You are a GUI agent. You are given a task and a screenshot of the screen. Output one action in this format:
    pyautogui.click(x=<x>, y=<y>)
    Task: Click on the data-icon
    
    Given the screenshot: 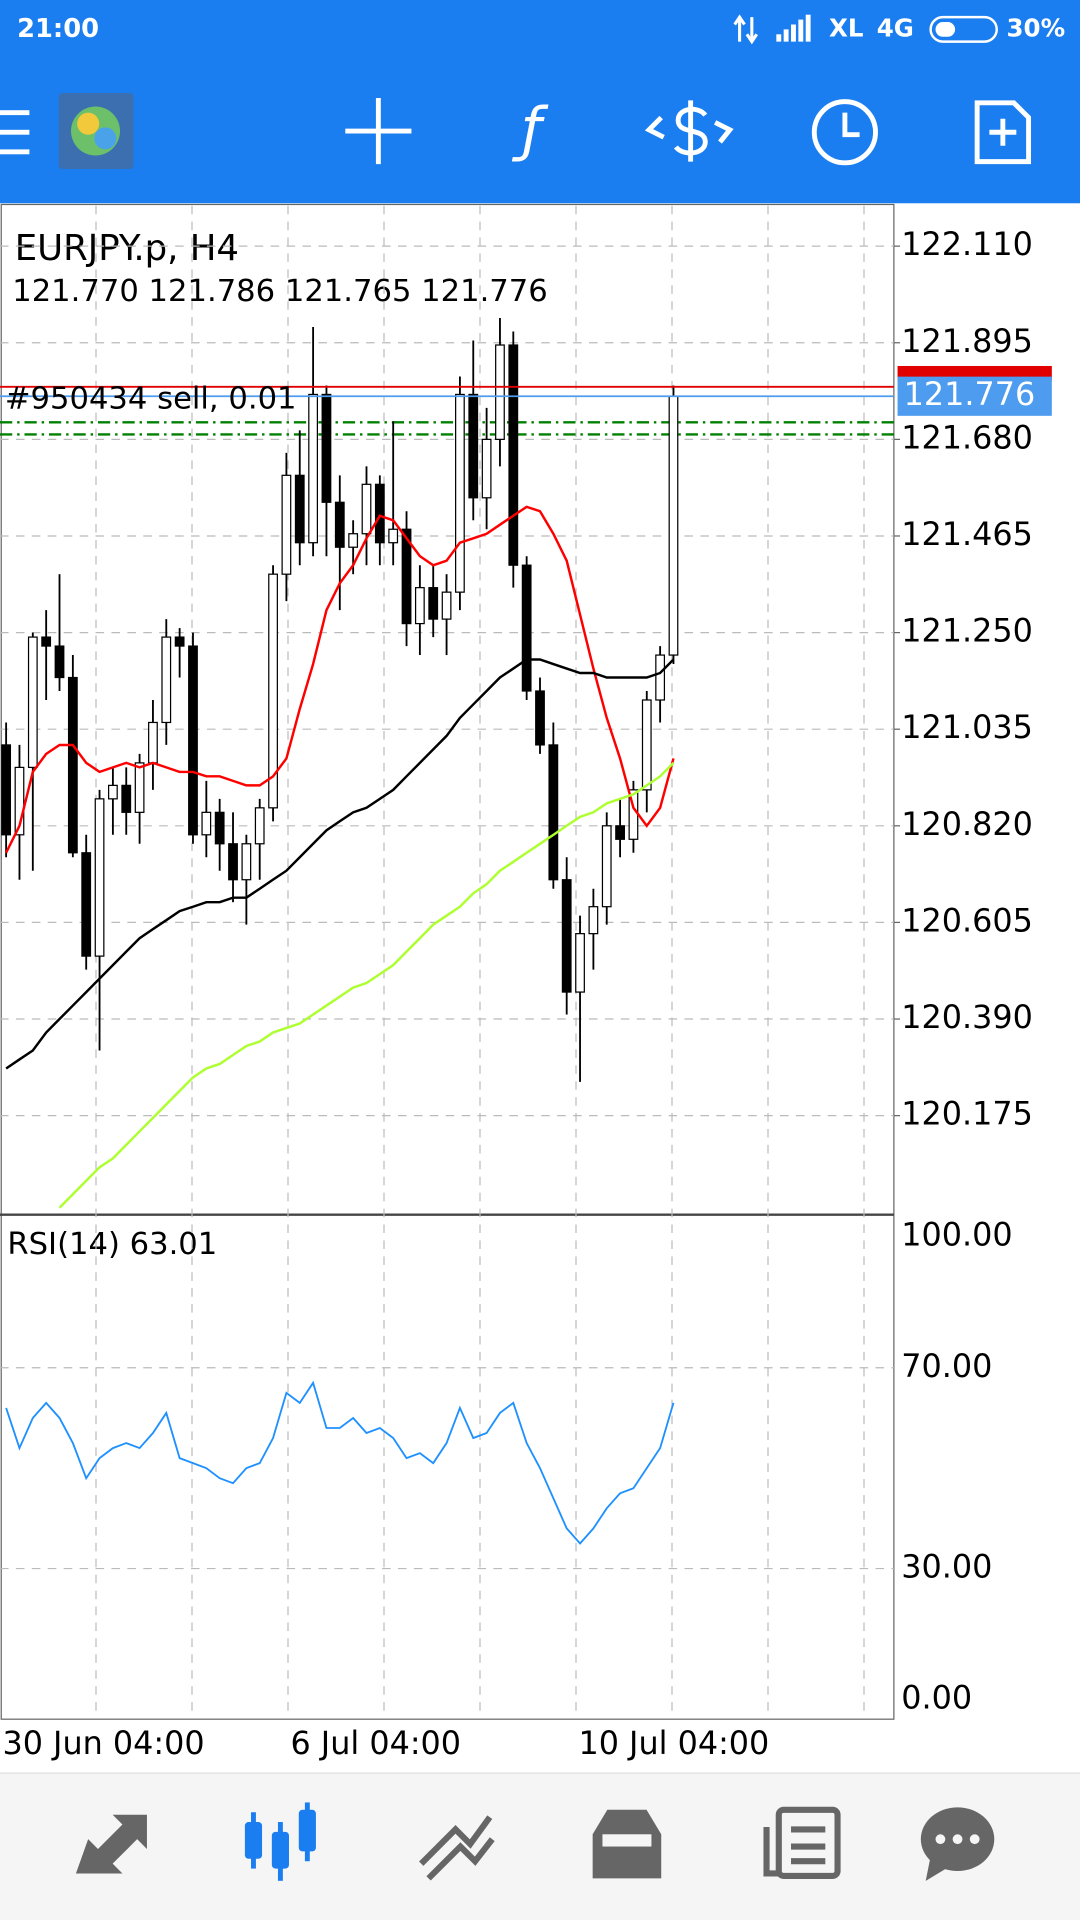 What is the action you would take?
    pyautogui.click(x=746, y=29)
    